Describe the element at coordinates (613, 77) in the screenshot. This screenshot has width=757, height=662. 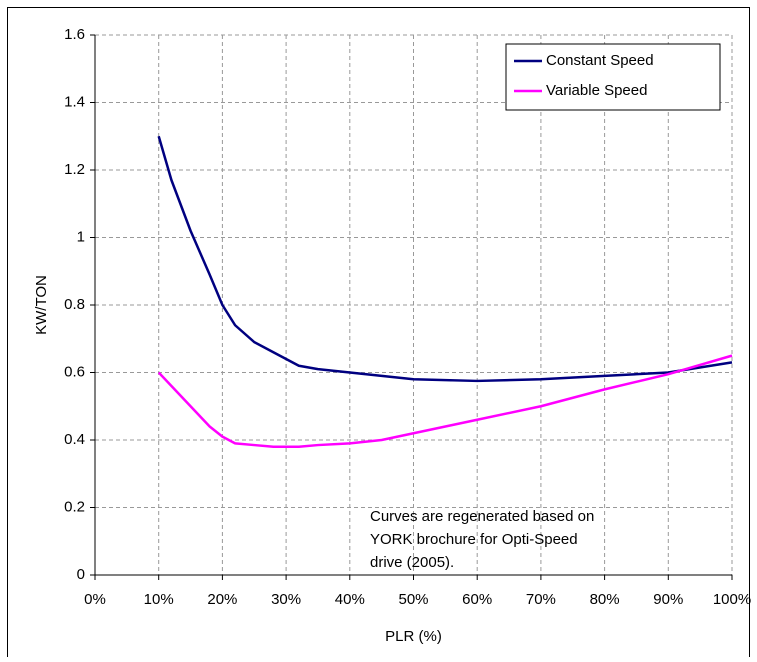
I see `legend-box` at that location.